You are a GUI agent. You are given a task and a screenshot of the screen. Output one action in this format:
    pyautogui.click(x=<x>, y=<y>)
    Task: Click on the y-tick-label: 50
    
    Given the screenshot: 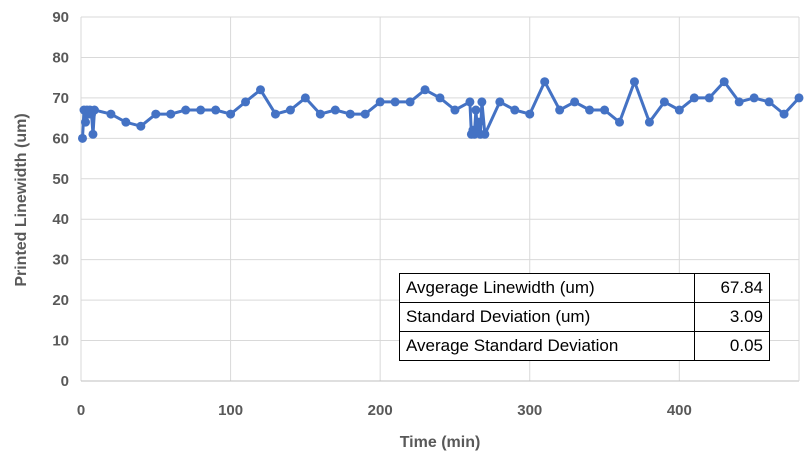 What is the action you would take?
    pyautogui.click(x=60, y=179)
    